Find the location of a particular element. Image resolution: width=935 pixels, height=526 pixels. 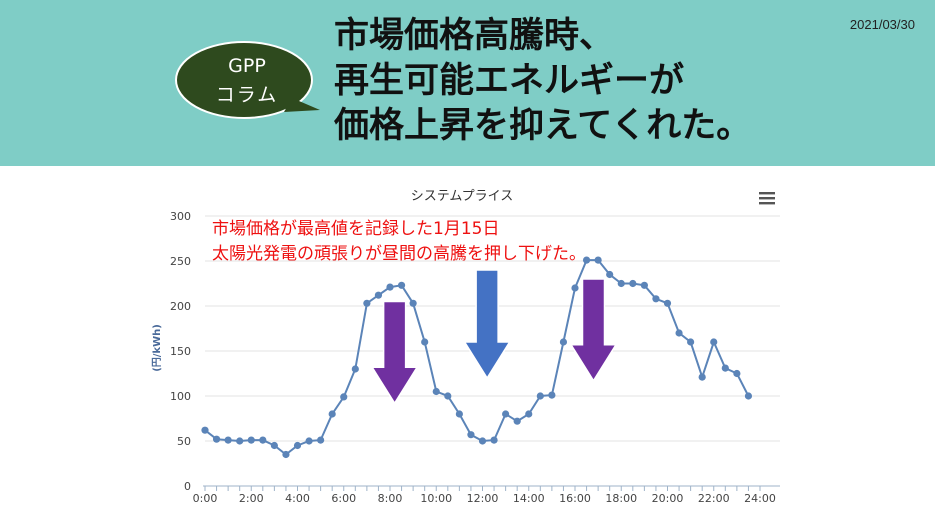

y-tick-label: 150 is located at coordinates (180, 351).